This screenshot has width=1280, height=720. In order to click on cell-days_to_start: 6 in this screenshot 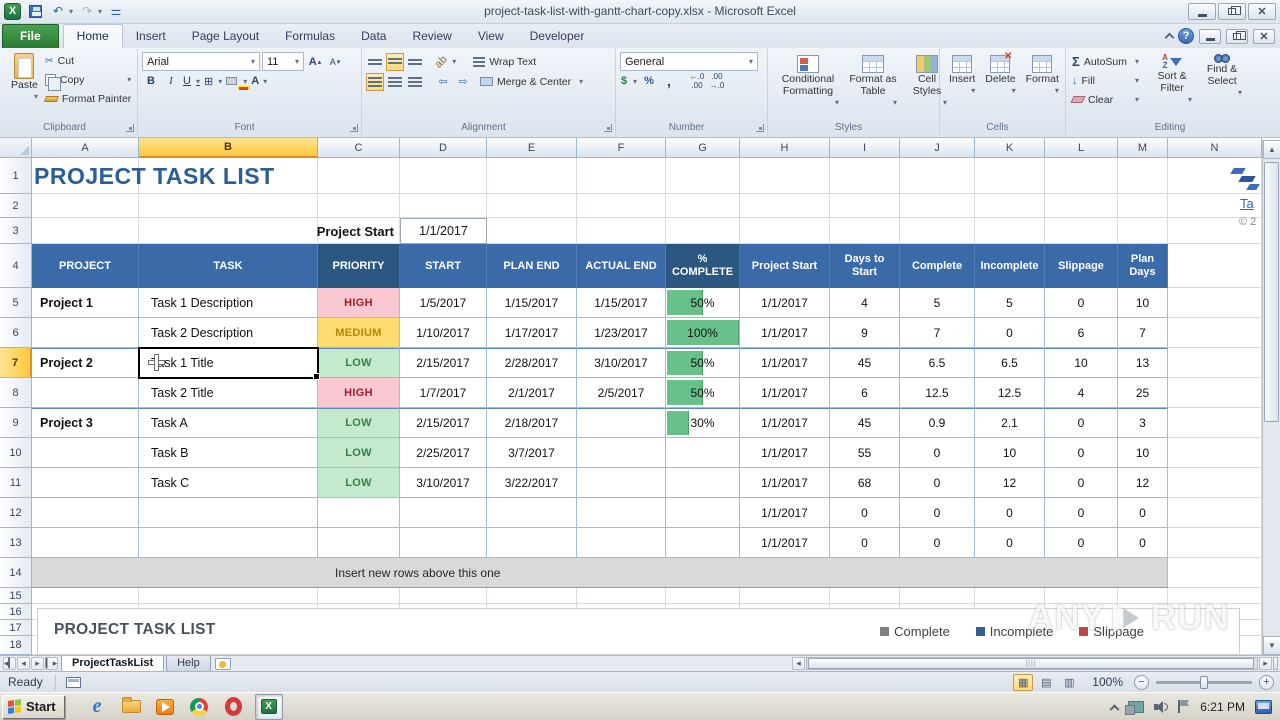, I will do `click(865, 393)`.